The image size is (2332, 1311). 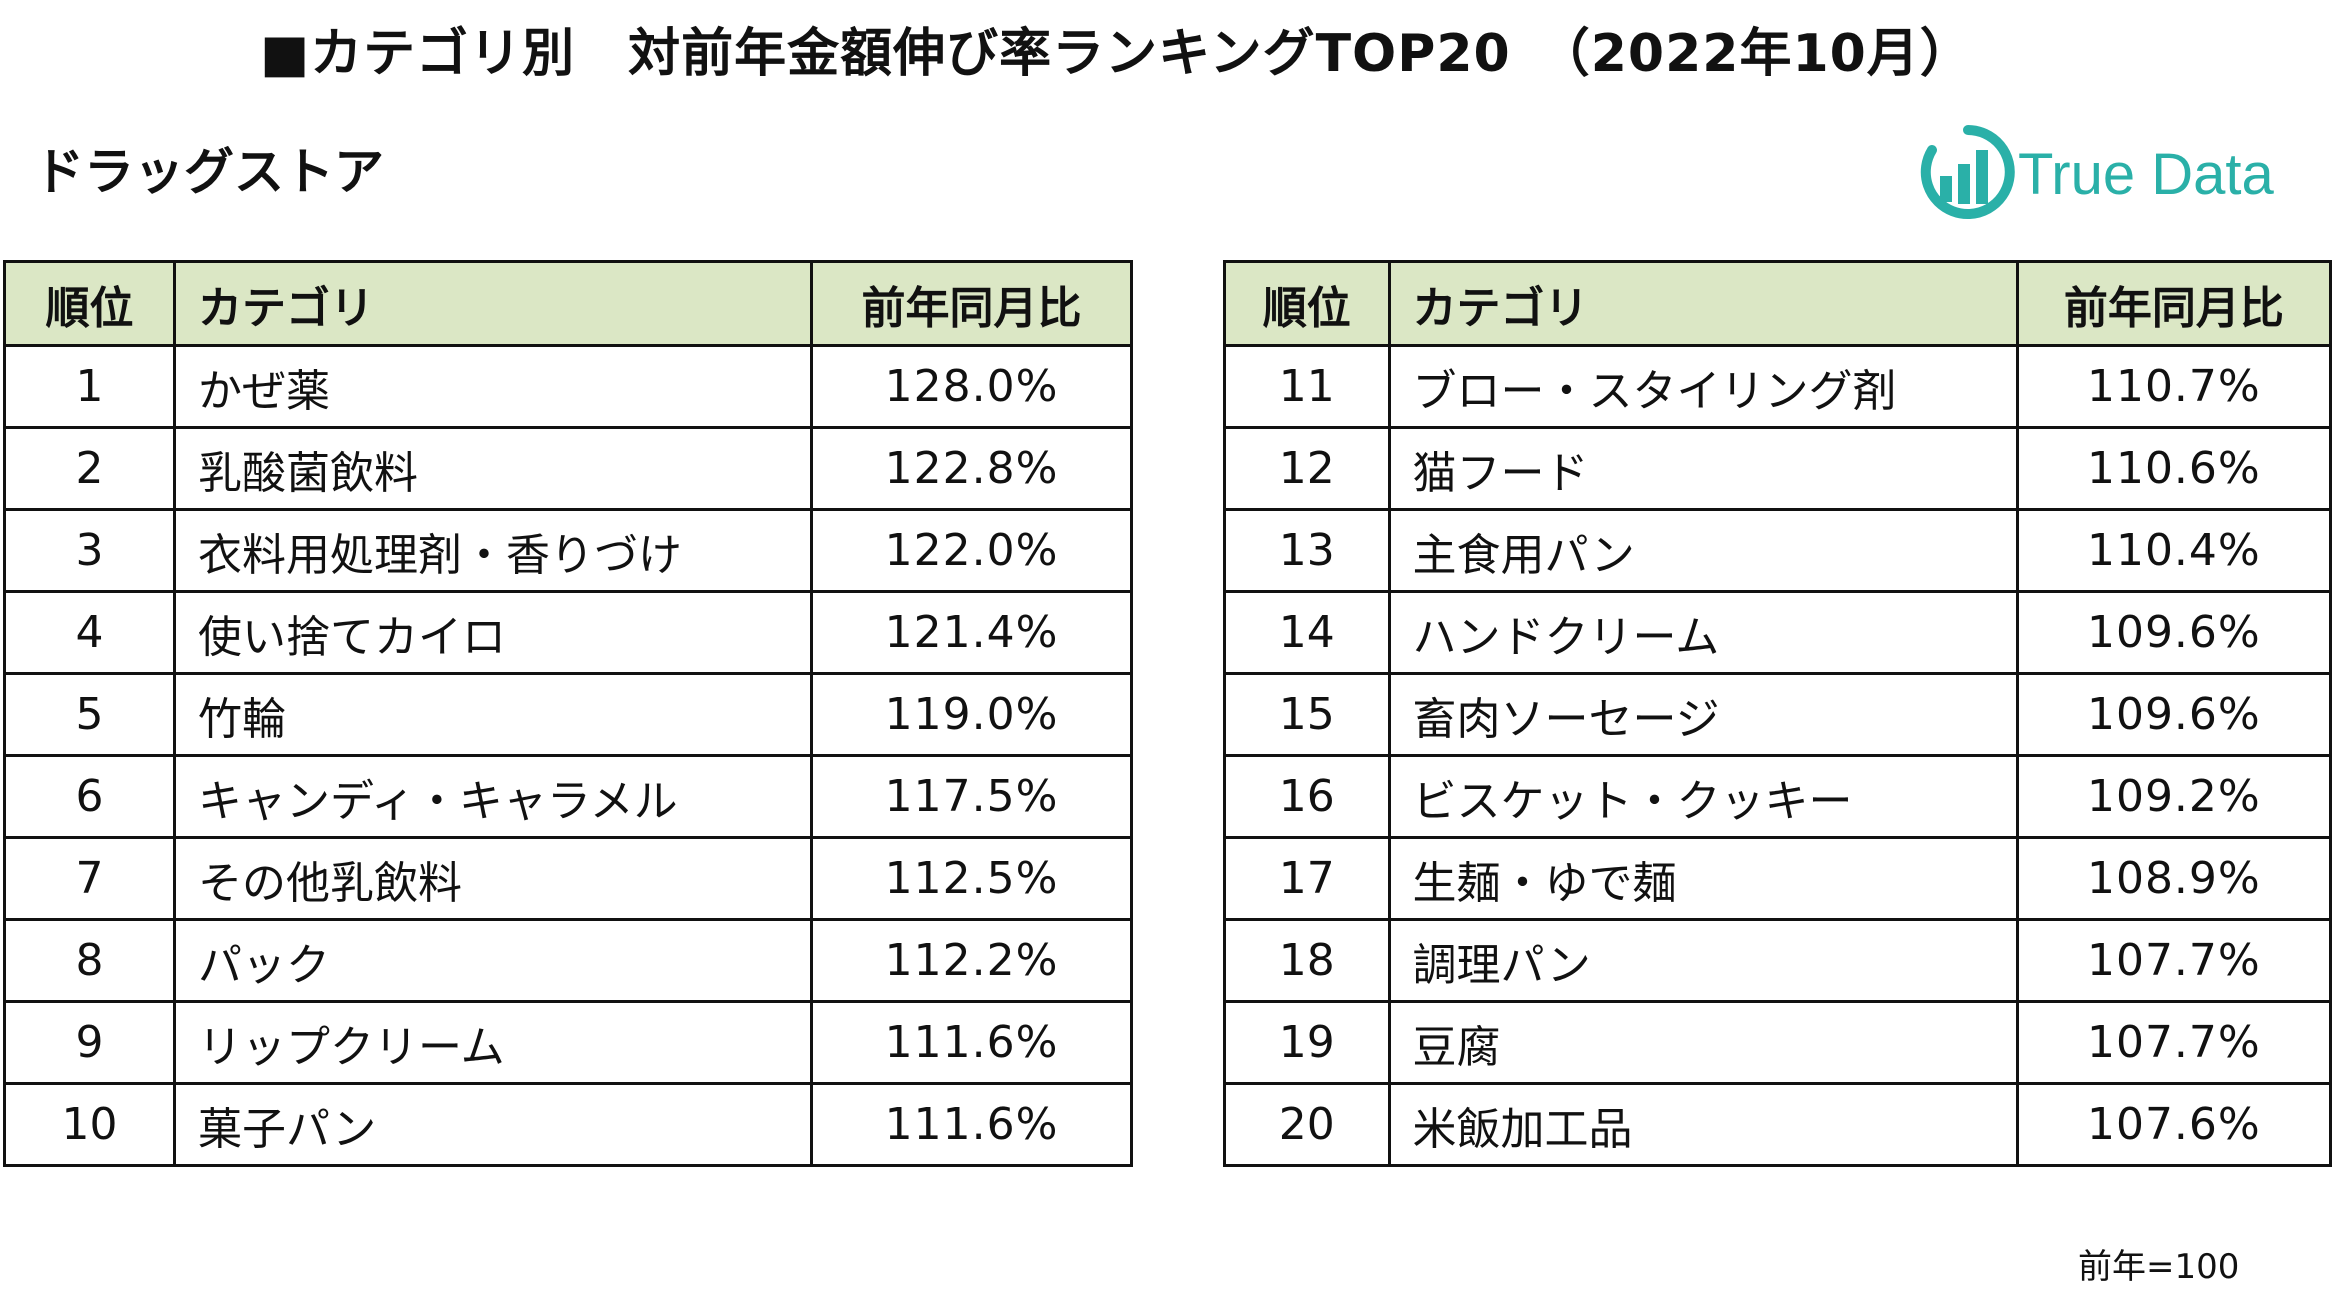 I want to click on category-cell: 主食用パン, so click(x=1703, y=550).